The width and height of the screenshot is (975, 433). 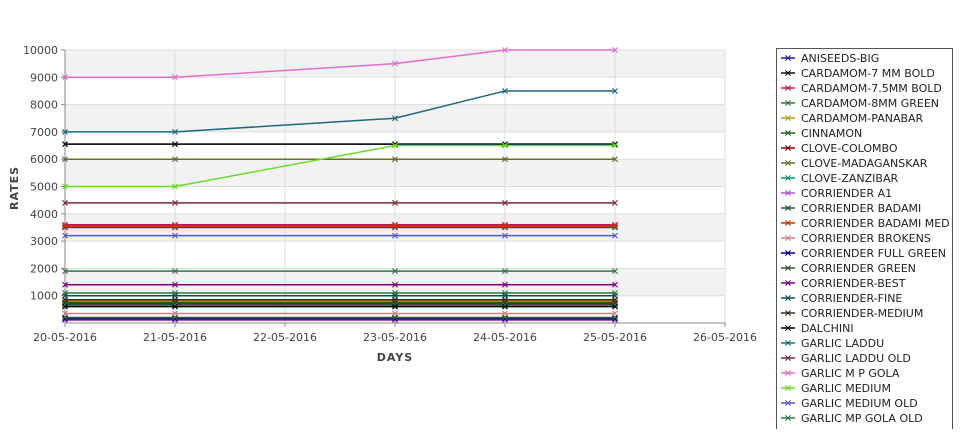 What do you see at coordinates (340, 299) in the screenshot?
I see `series-corriender-medium` at bounding box center [340, 299].